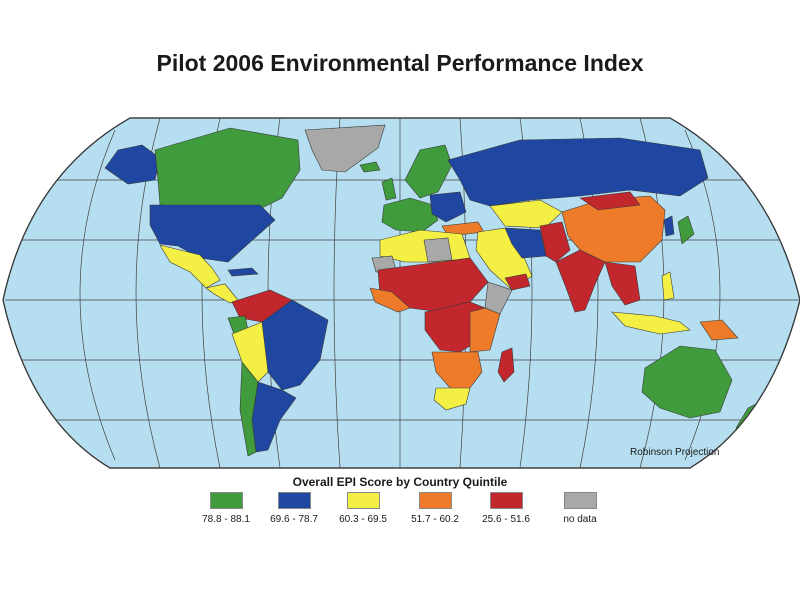 The height and width of the screenshot is (600, 800). I want to click on country-libya, so click(438, 250).